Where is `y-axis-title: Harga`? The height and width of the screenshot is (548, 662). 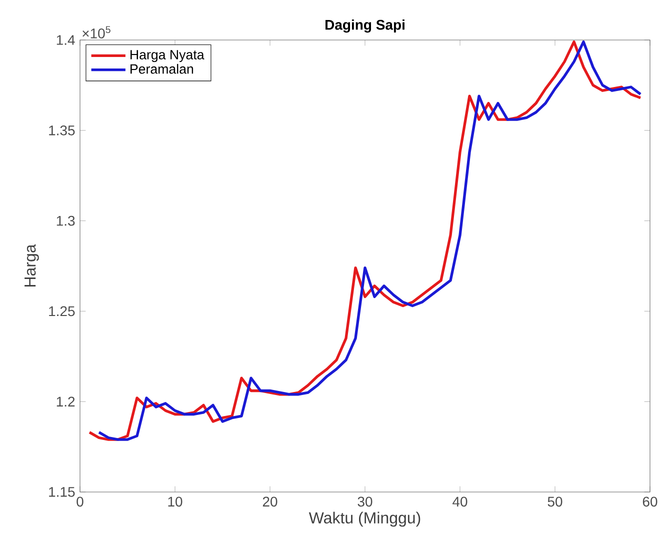
y-axis-title: Harga is located at coordinates (31, 265).